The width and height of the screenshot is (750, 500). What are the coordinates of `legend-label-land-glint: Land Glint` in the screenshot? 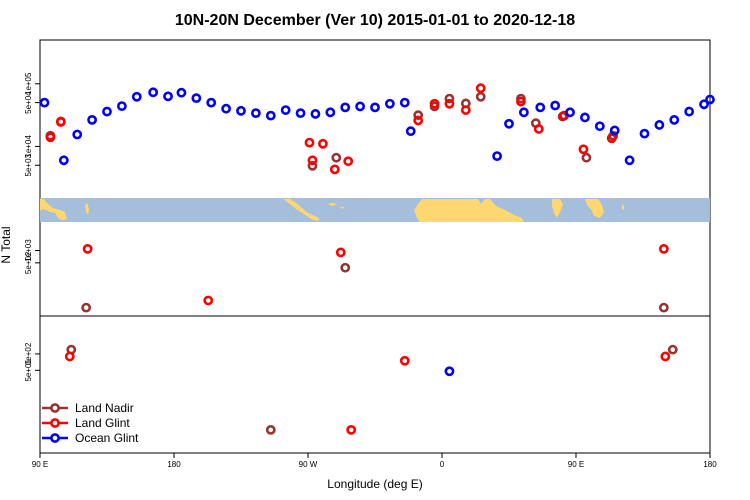 It's located at (102, 423).